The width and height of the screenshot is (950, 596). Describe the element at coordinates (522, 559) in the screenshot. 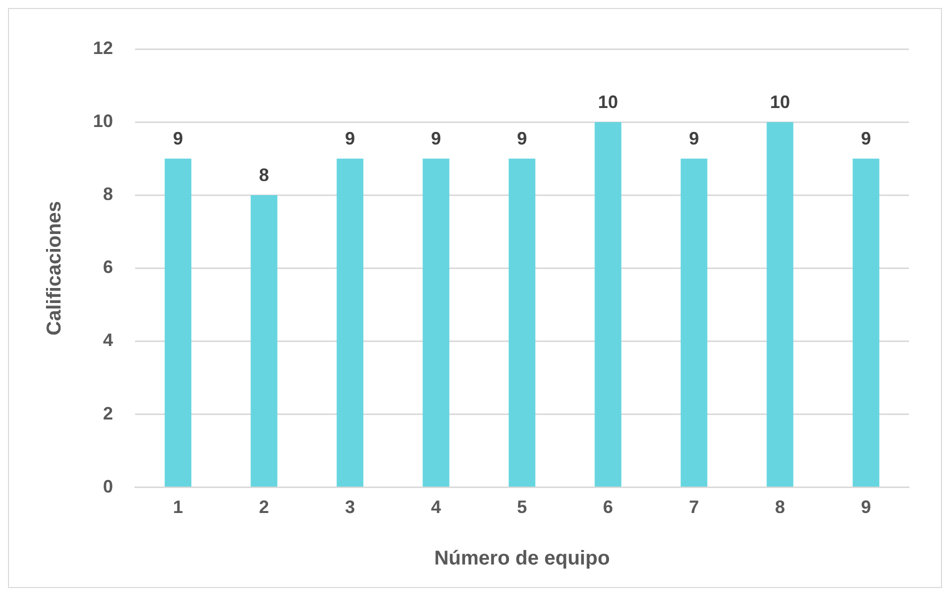

I see `x-axis-title: Número de equipo` at that location.